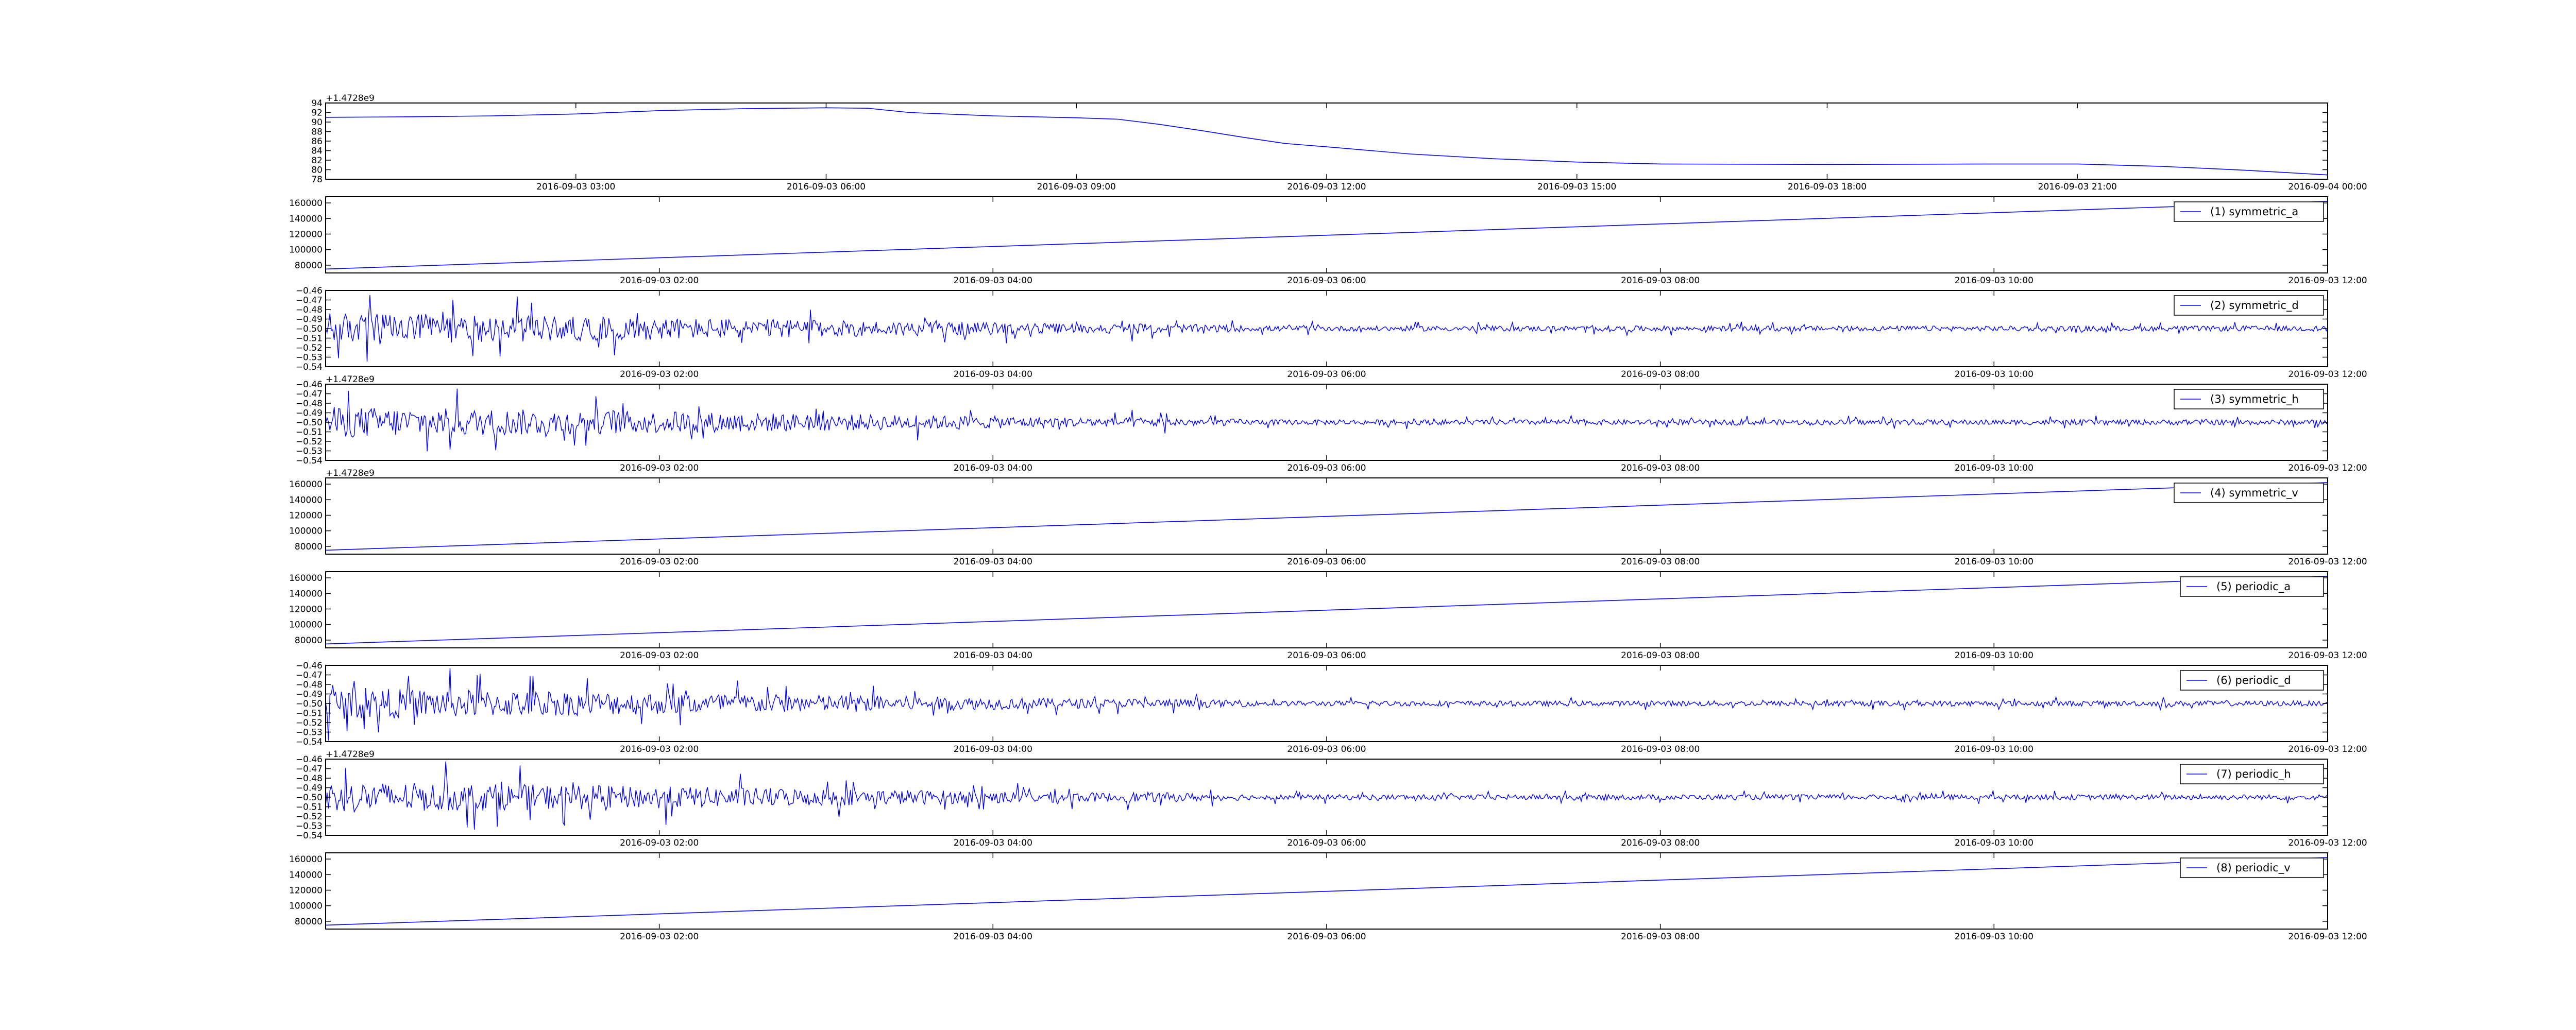 The width and height of the screenshot is (2576, 1030). What do you see at coordinates (317, 170) in the screenshot?
I see `y-tick-label: 80` at bounding box center [317, 170].